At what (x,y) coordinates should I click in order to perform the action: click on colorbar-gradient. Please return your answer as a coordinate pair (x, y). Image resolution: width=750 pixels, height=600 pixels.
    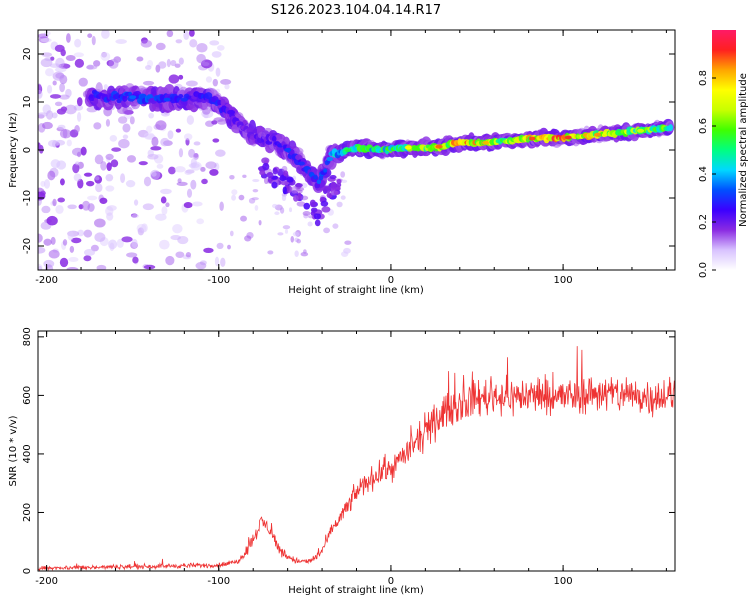
    Looking at the image, I should click on (724, 150).